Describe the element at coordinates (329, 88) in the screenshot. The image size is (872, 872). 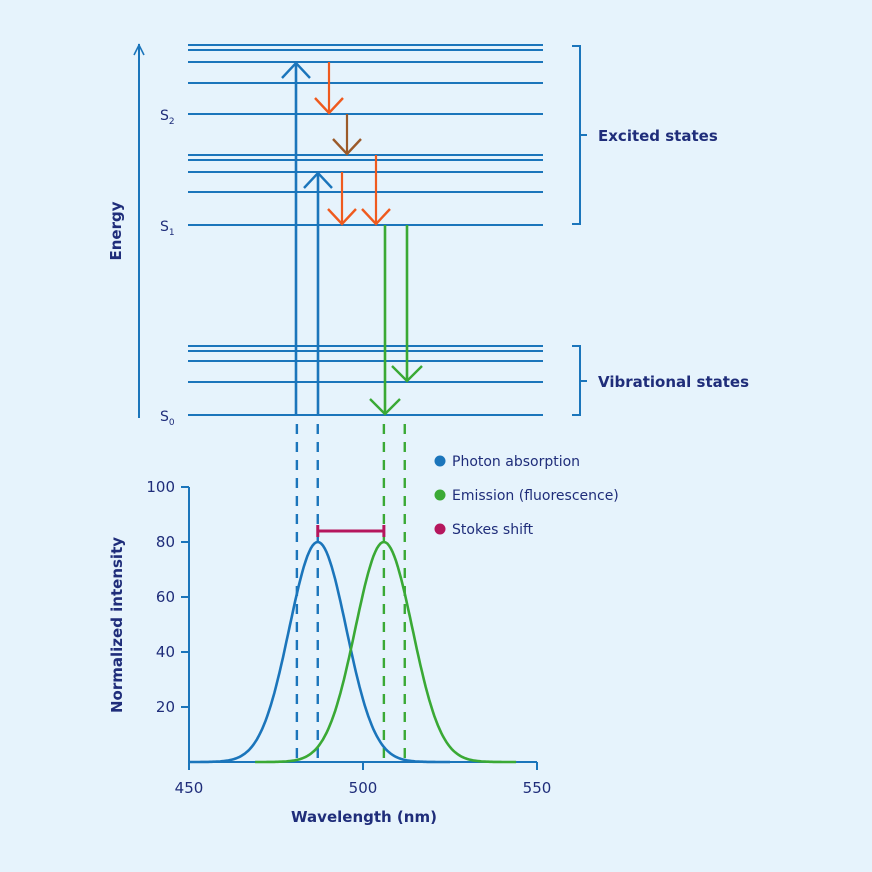
I see `relaxation-arrow-s2` at that location.